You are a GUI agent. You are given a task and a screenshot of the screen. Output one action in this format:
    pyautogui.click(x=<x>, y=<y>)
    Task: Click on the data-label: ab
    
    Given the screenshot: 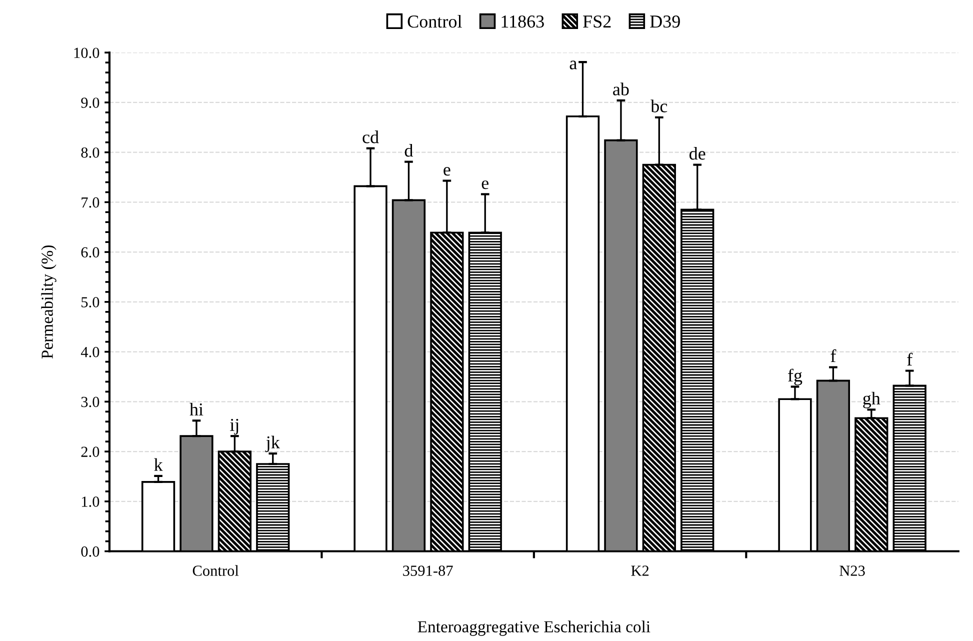 What is the action you would take?
    pyautogui.click(x=621, y=89)
    